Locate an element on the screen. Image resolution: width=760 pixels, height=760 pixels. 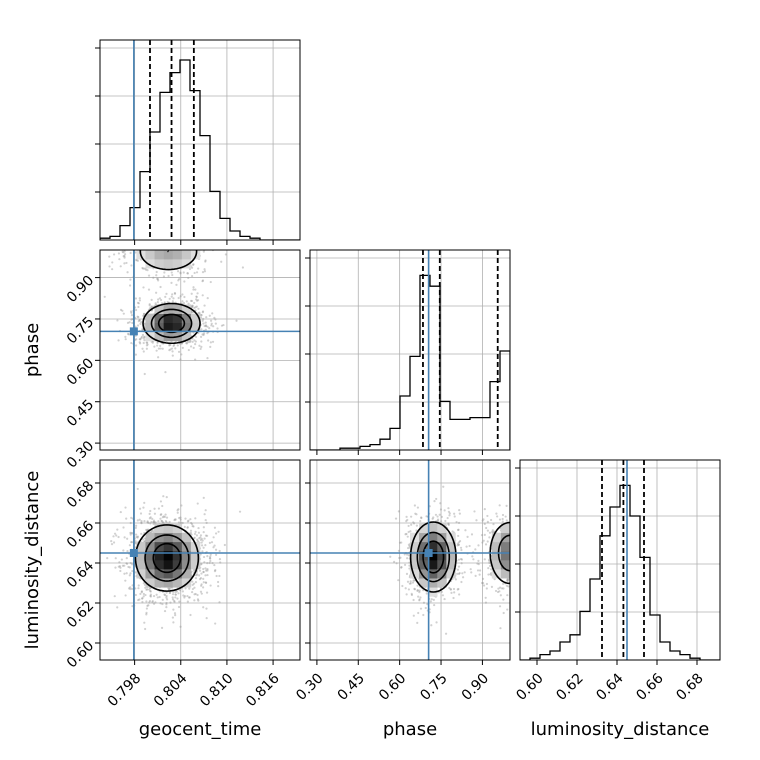
y-tick-label: 0.30 is located at coordinates (80, 454).